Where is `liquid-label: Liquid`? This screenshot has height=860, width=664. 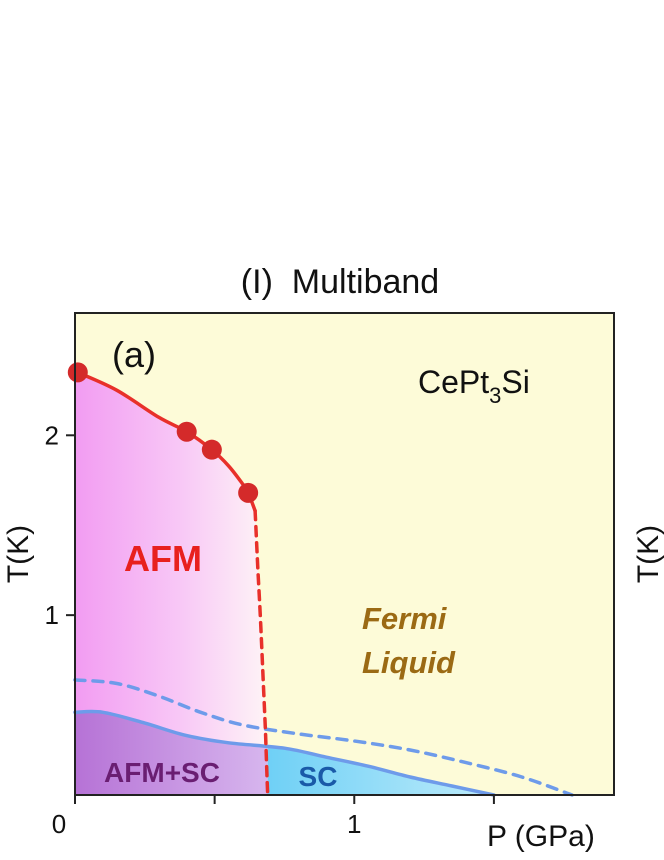
liquid-label: Liquid is located at coordinates (409, 662).